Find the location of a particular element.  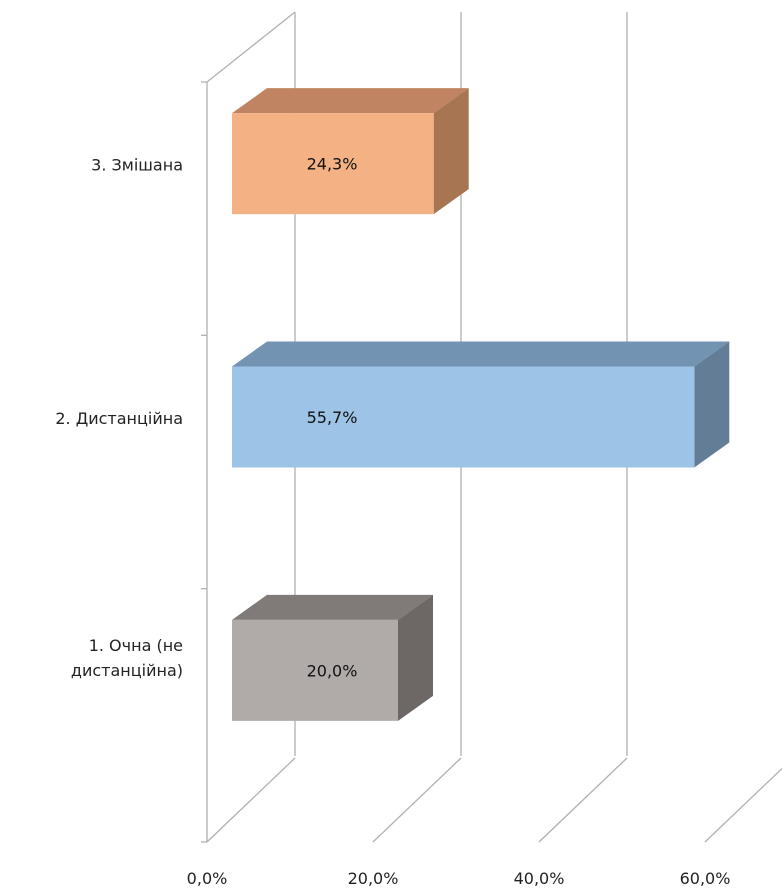

category-label-line: 3. Змішана is located at coordinates (137, 165).